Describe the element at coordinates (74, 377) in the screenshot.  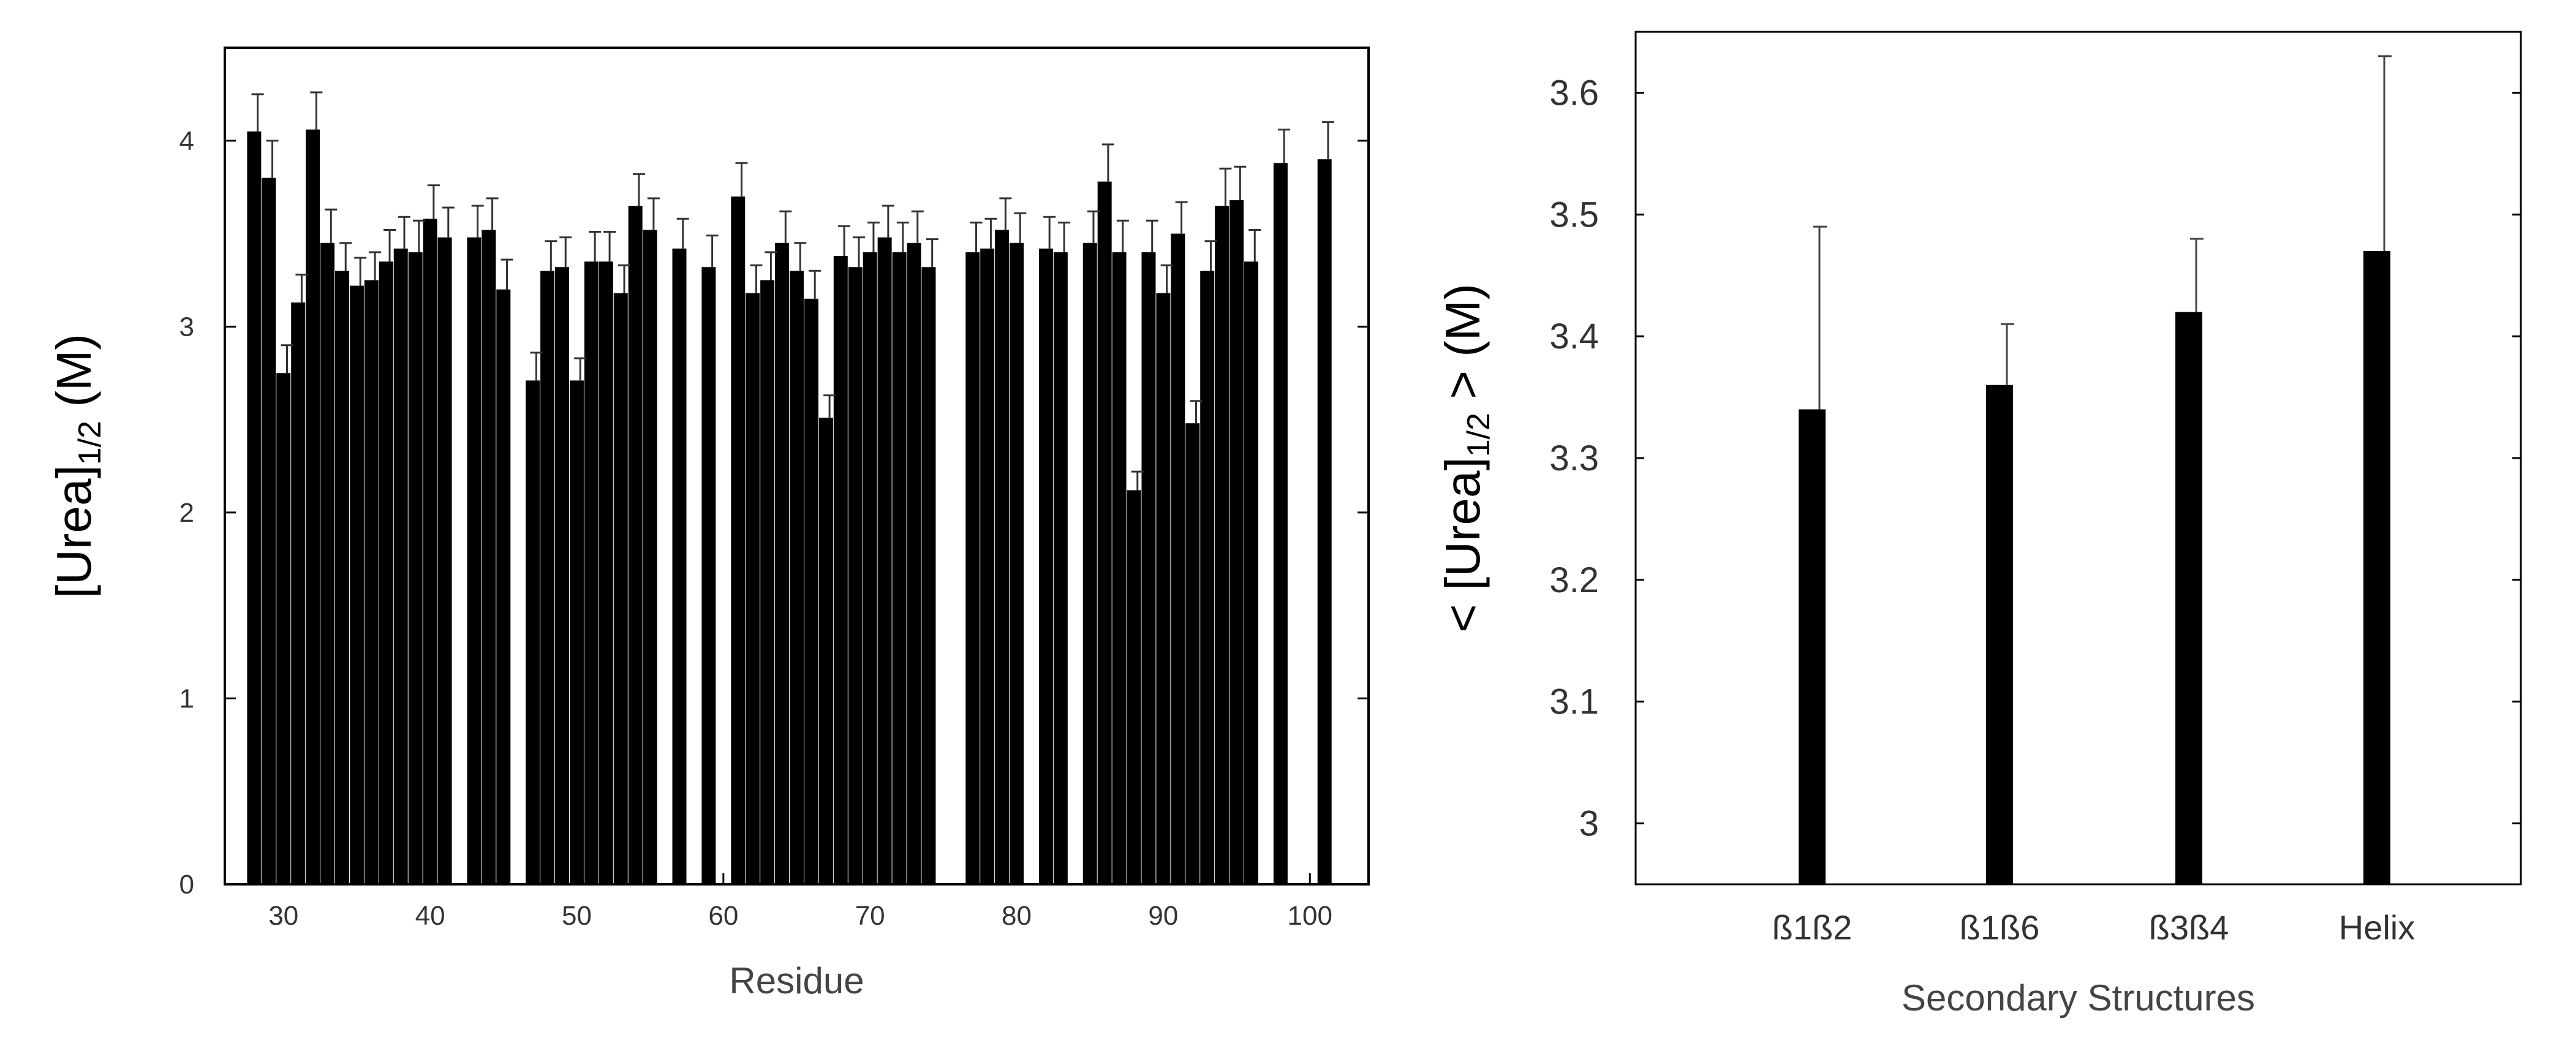
I see `y-title-unit: (M)` at that location.